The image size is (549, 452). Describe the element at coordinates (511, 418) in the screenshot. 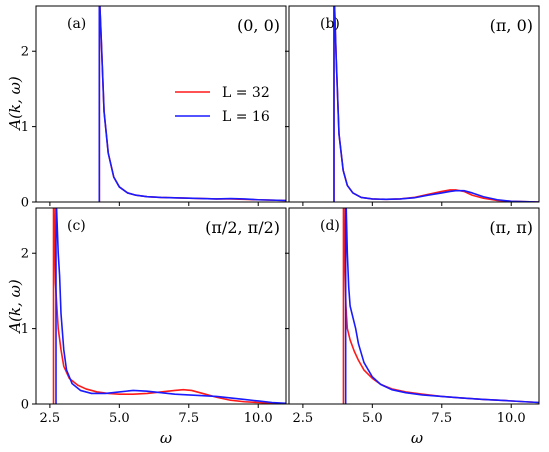

I see `panel-d-xtick-label-3: 10.0` at that location.